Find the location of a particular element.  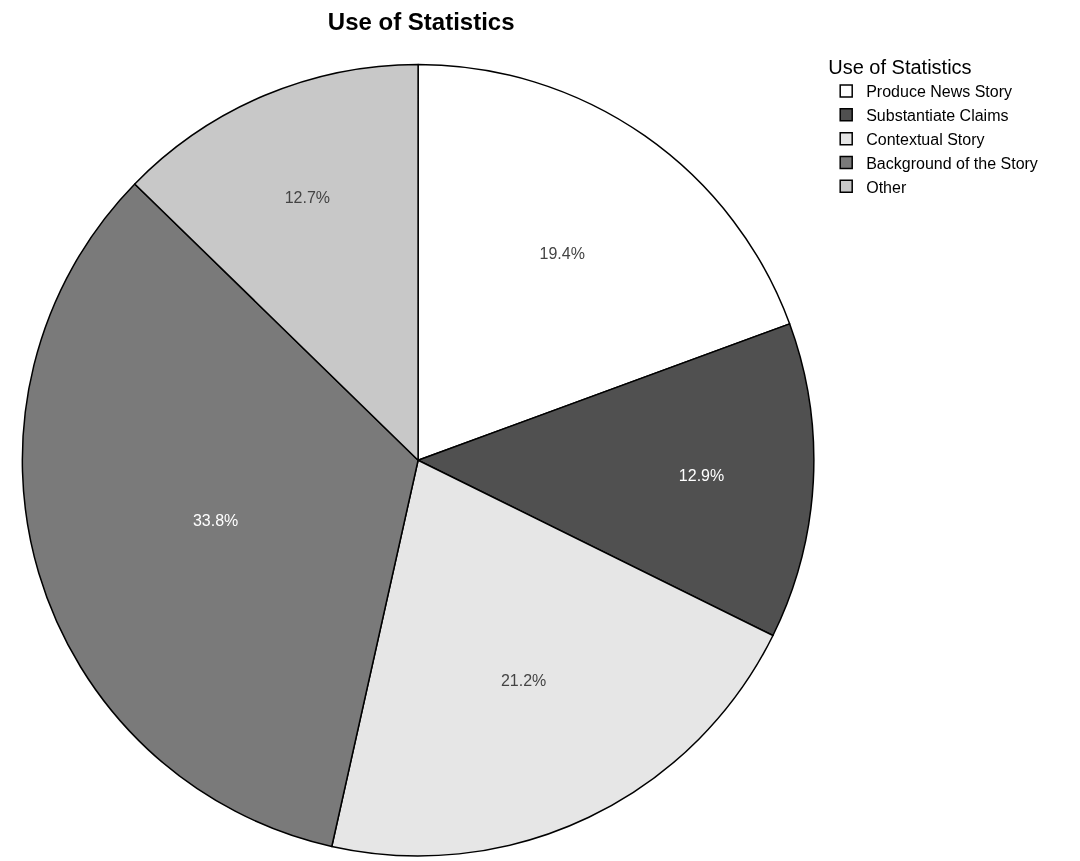

chart-title: Use of Statistics is located at coordinates (421, 21).